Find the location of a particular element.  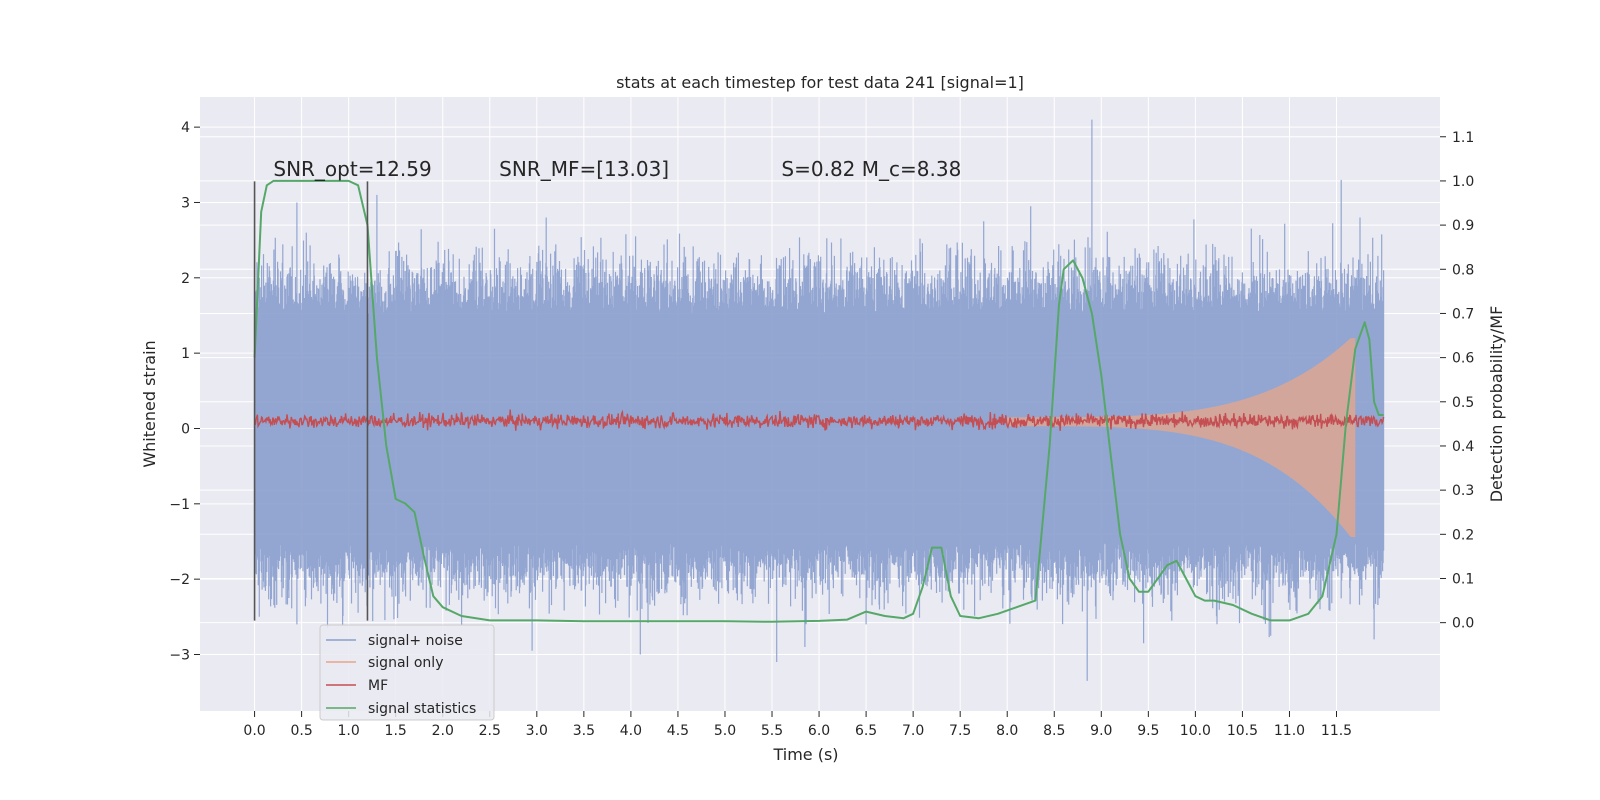

x-tick-label: 4.0 is located at coordinates (631, 731).